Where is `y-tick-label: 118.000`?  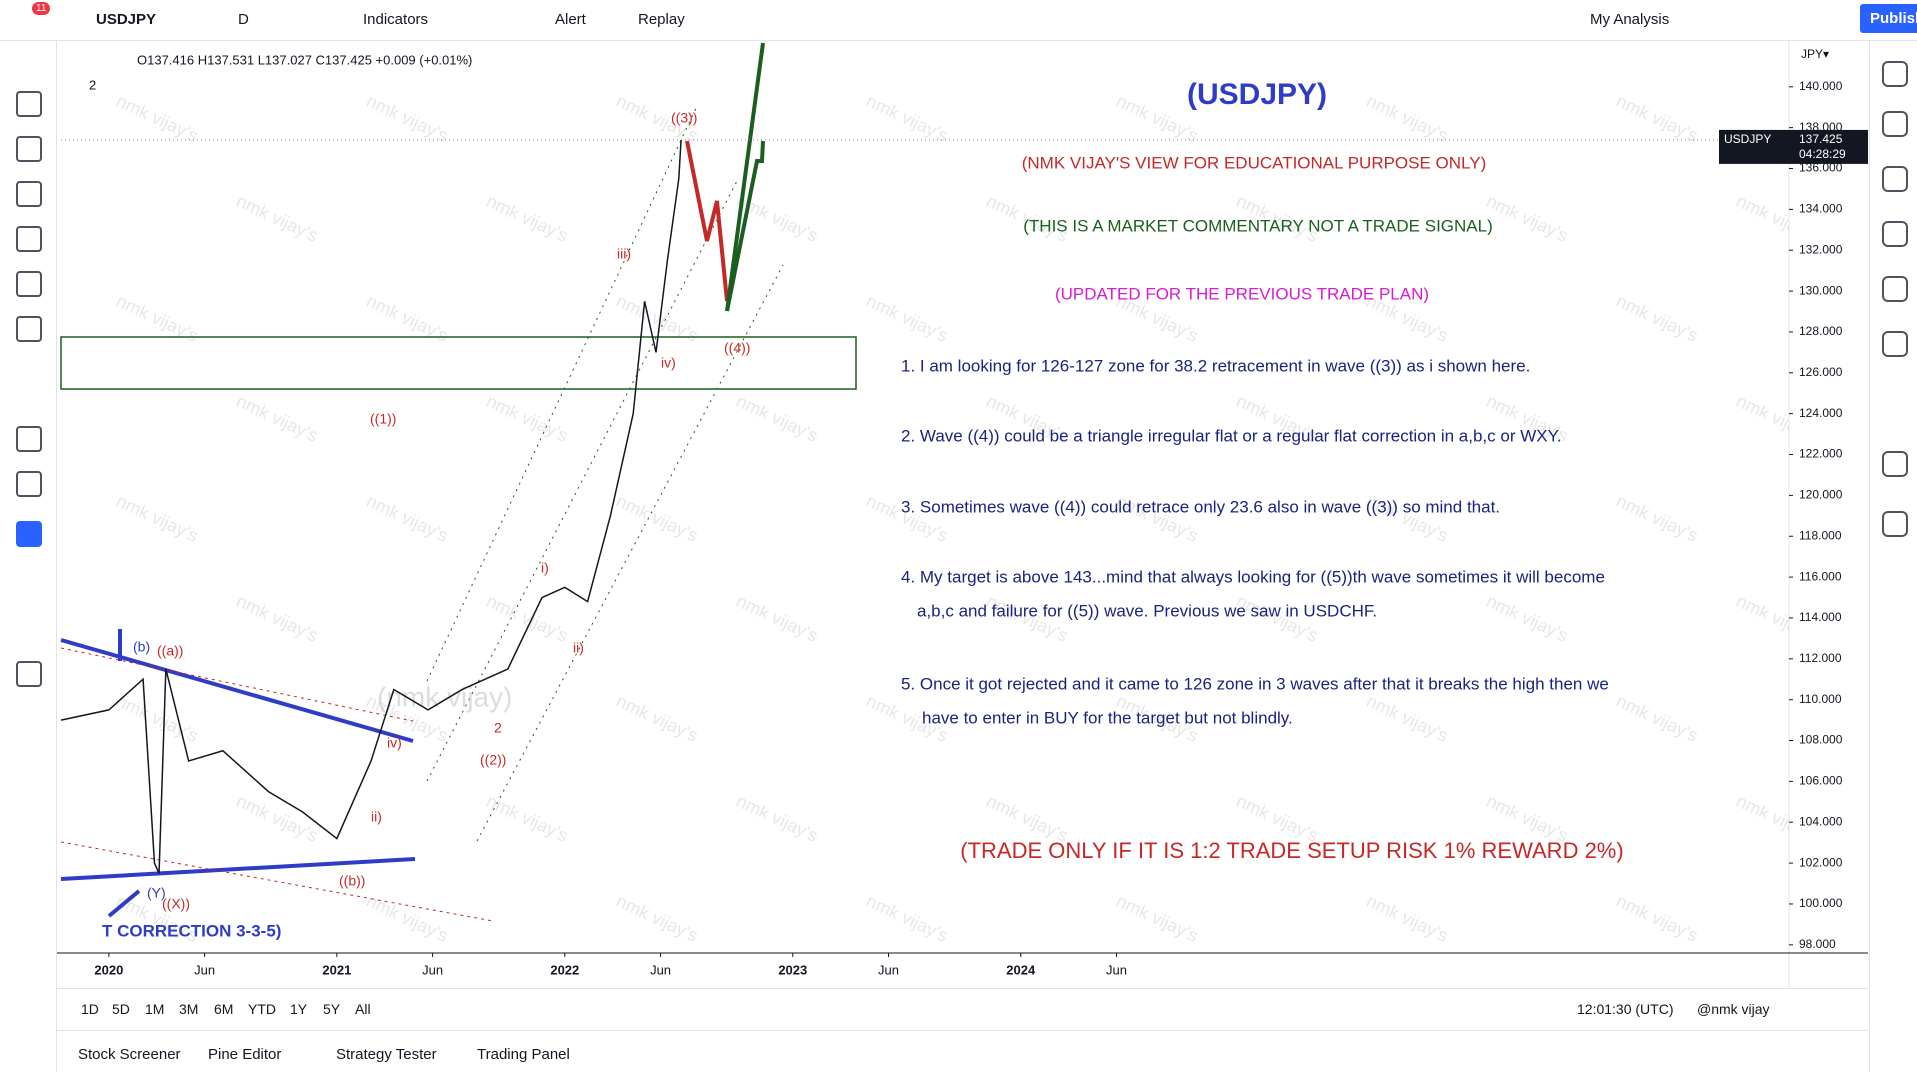
y-tick-label: 118.000 is located at coordinates (1820, 535).